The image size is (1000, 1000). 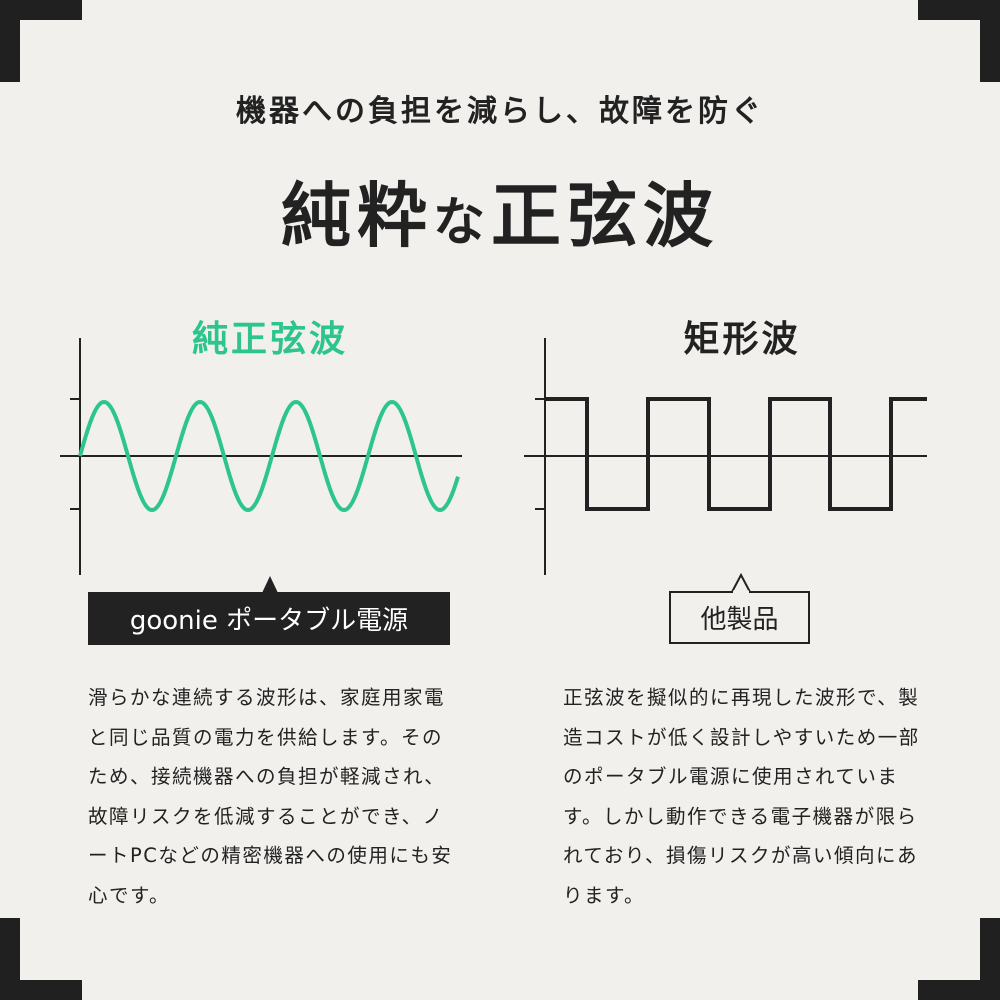 What do you see at coordinates (269, 618) in the screenshot?
I see `goonie-badge: goonie ポータブル電源` at bounding box center [269, 618].